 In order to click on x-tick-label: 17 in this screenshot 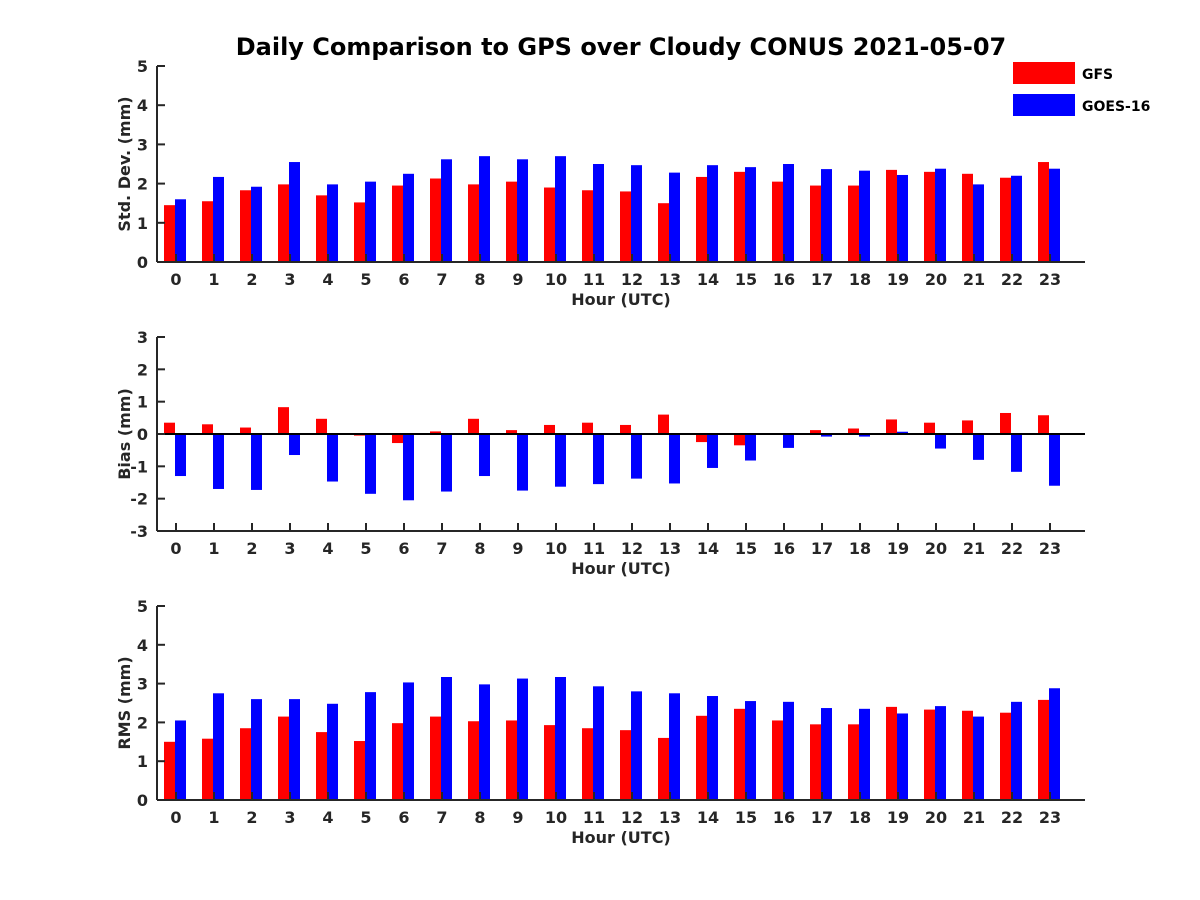, I will do `click(822, 817)`.